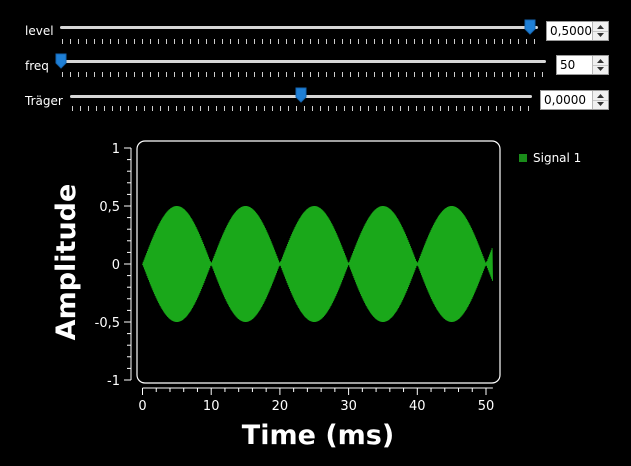 The width and height of the screenshot is (631, 466). What do you see at coordinates (44, 101) in the screenshot?
I see `carrier-label: Träger` at bounding box center [44, 101].